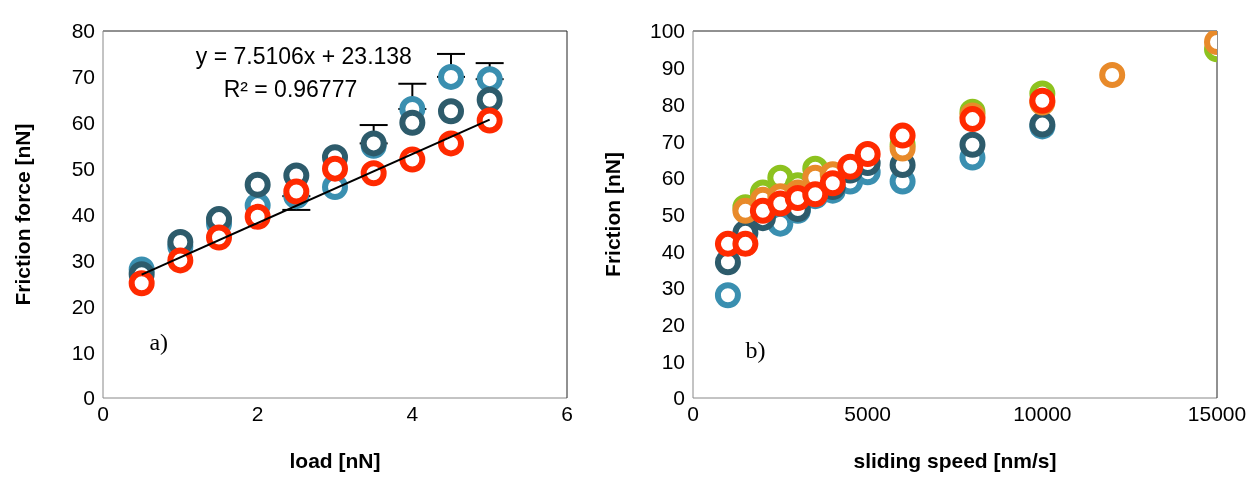  What do you see at coordinates (673, 68) in the screenshot?
I see `y-tick-label: 90` at bounding box center [673, 68].